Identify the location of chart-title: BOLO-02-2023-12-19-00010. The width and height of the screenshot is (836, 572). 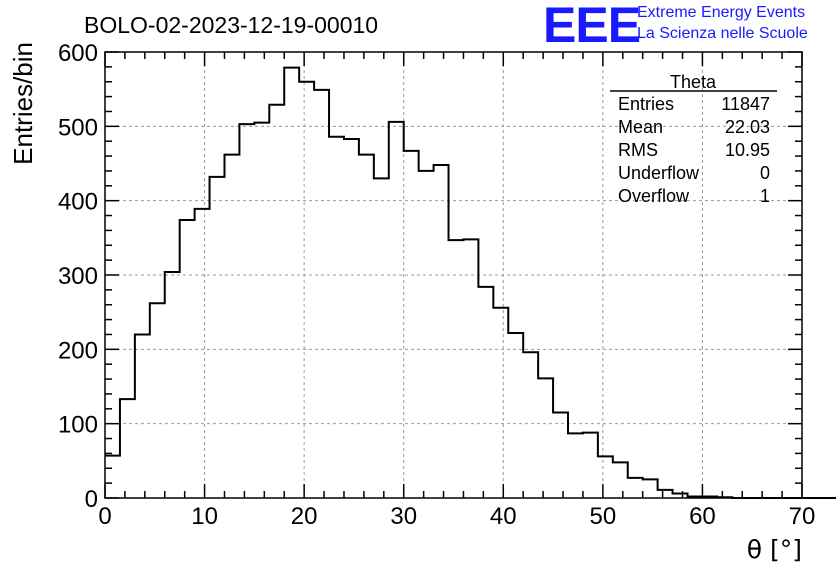
(231, 25).